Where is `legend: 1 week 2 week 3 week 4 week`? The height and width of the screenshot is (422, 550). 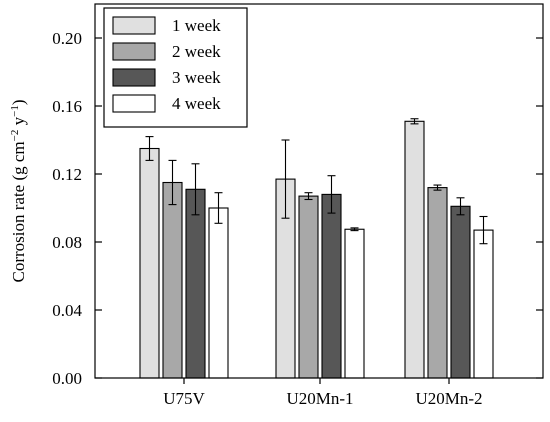
legend: 1 week 2 week 3 week 4 week is located at coordinates (175, 67).